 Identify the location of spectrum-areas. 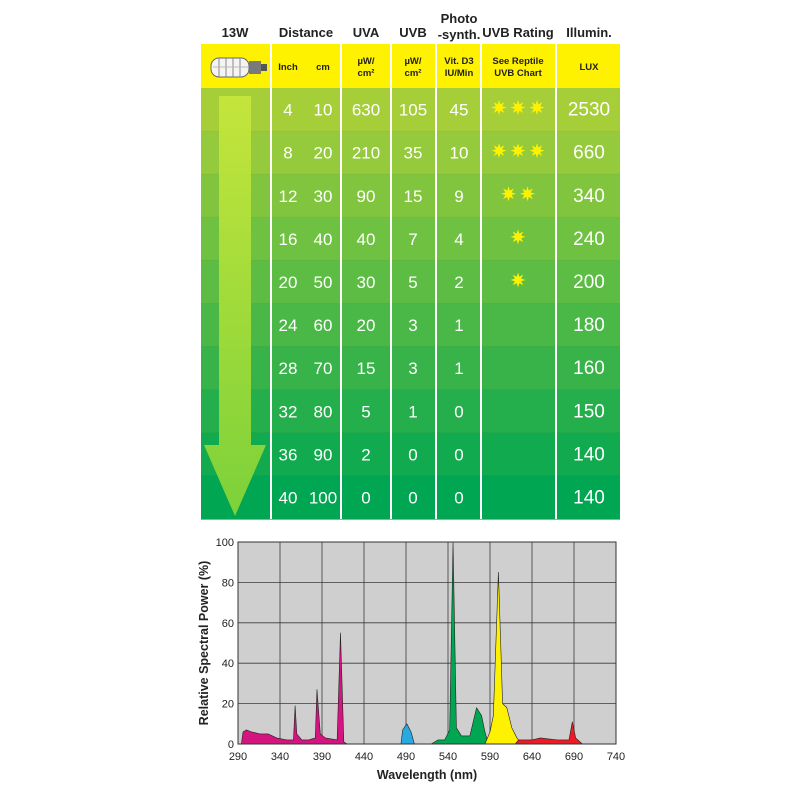
(412, 643).